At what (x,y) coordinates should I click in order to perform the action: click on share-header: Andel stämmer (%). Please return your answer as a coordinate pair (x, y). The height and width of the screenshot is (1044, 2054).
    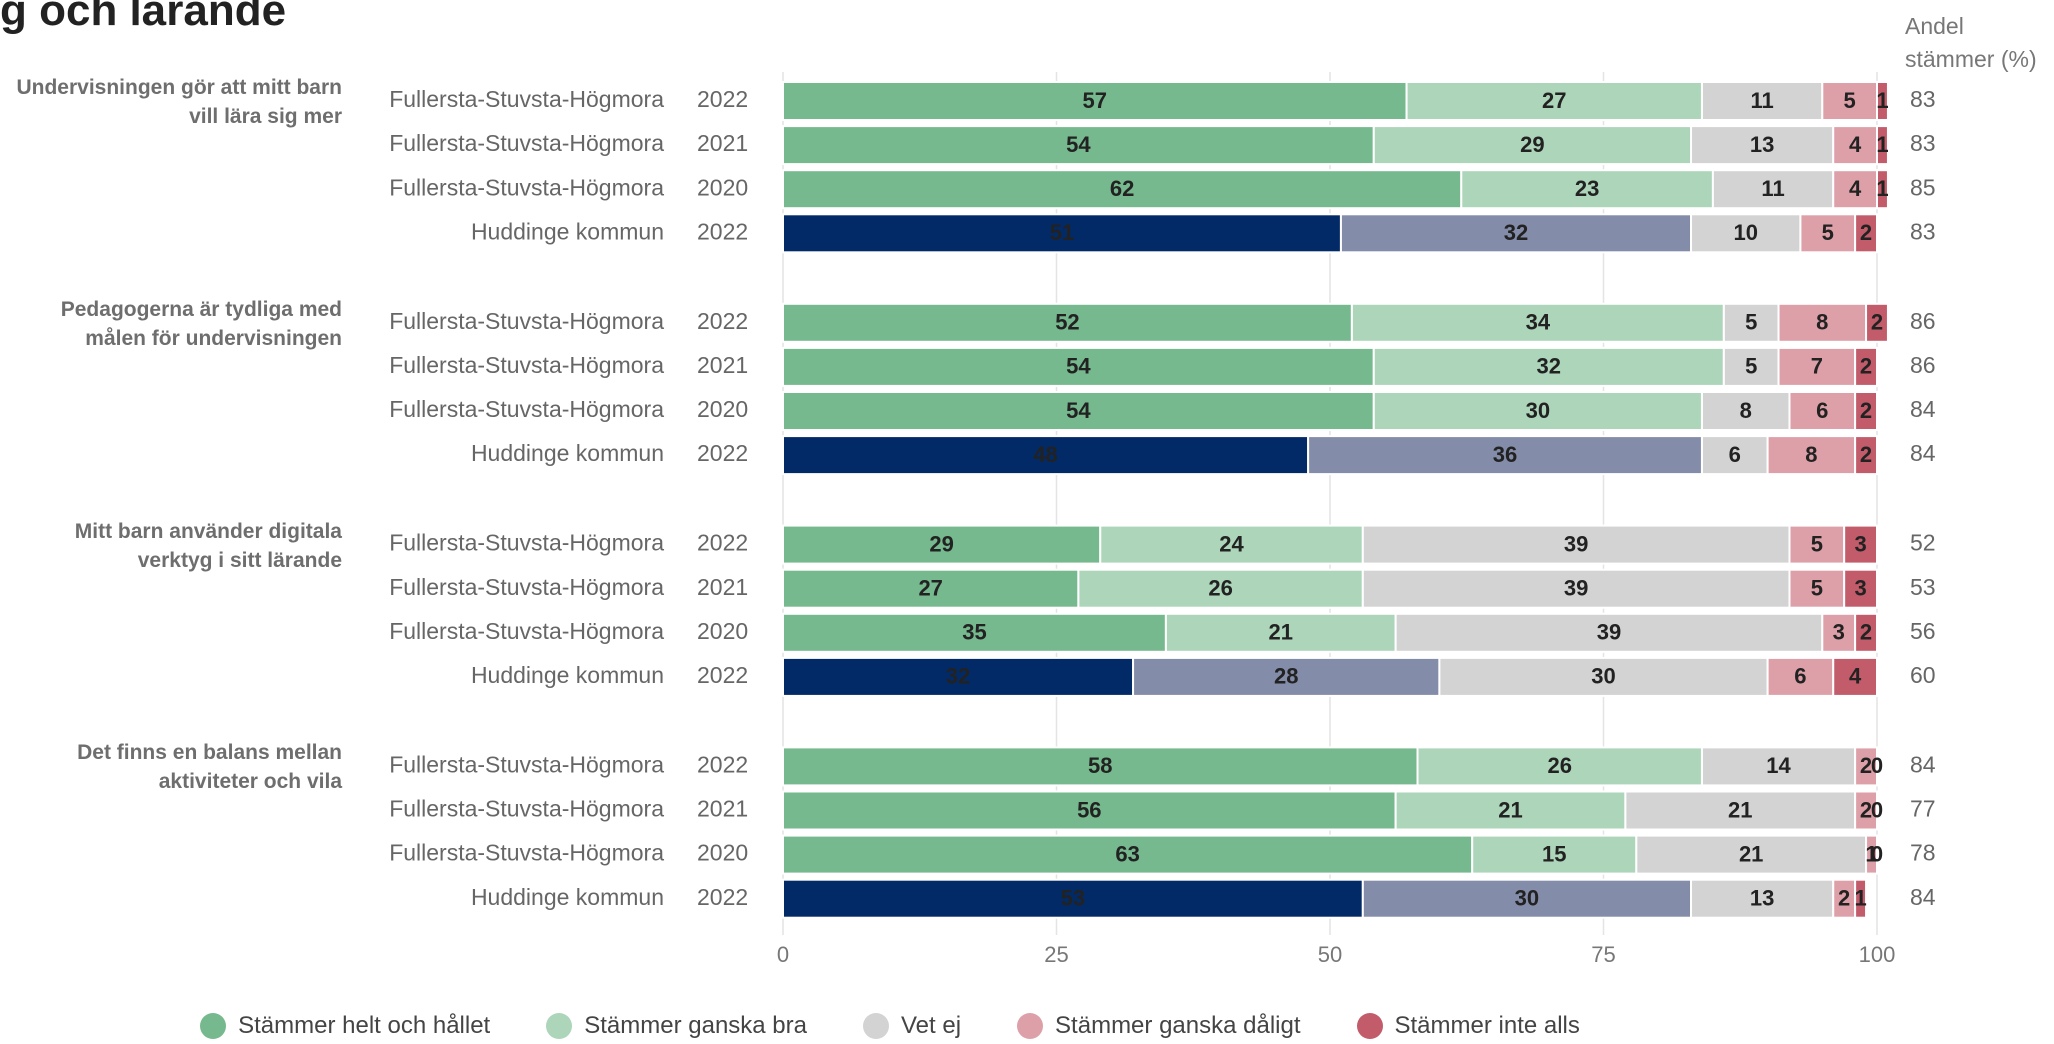
    Looking at the image, I should click on (1971, 42).